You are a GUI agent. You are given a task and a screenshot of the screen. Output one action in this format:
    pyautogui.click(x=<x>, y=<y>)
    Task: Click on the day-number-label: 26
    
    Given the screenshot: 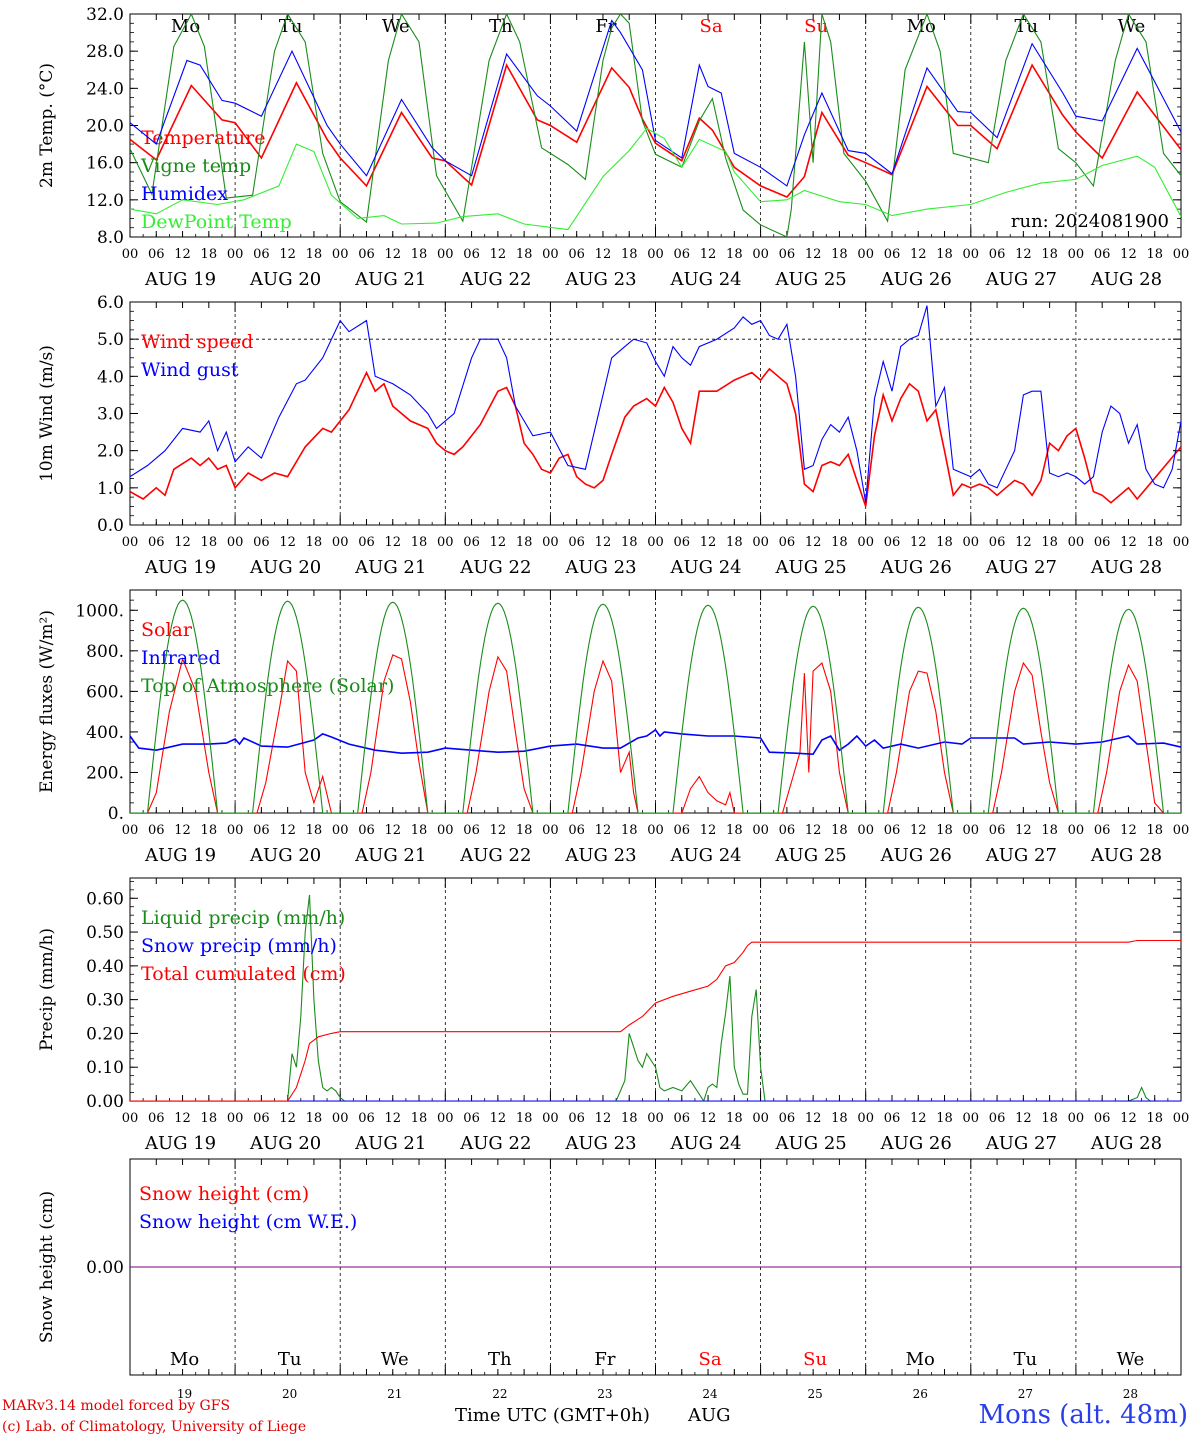 What is the action you would take?
    pyautogui.click(x=920, y=1394)
    